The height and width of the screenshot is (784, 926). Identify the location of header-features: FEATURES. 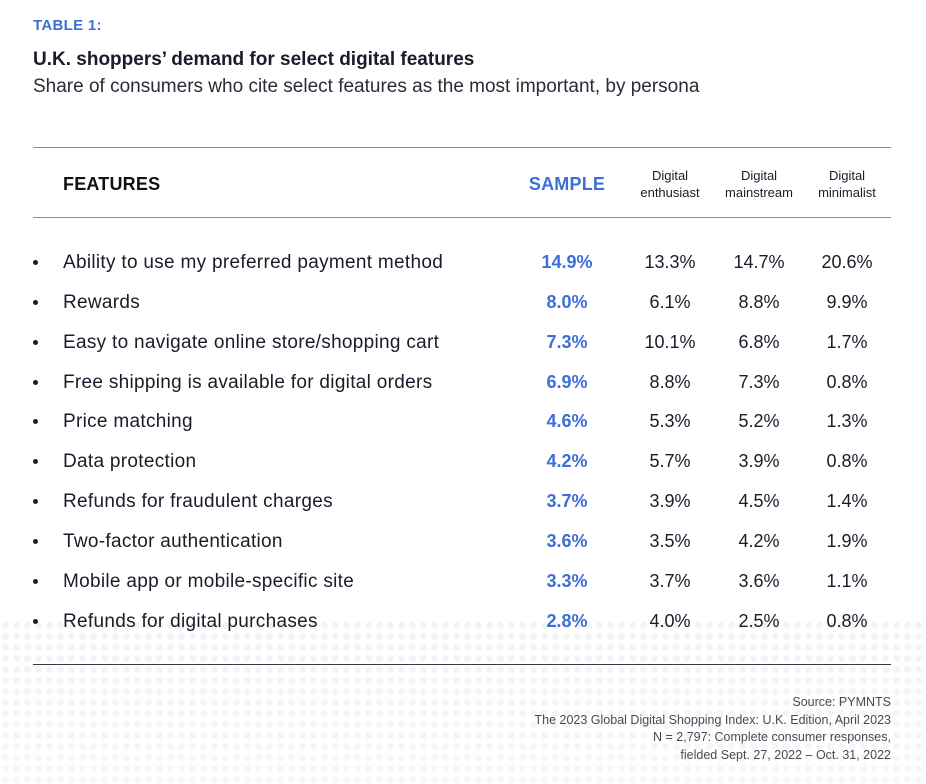
(112, 184).